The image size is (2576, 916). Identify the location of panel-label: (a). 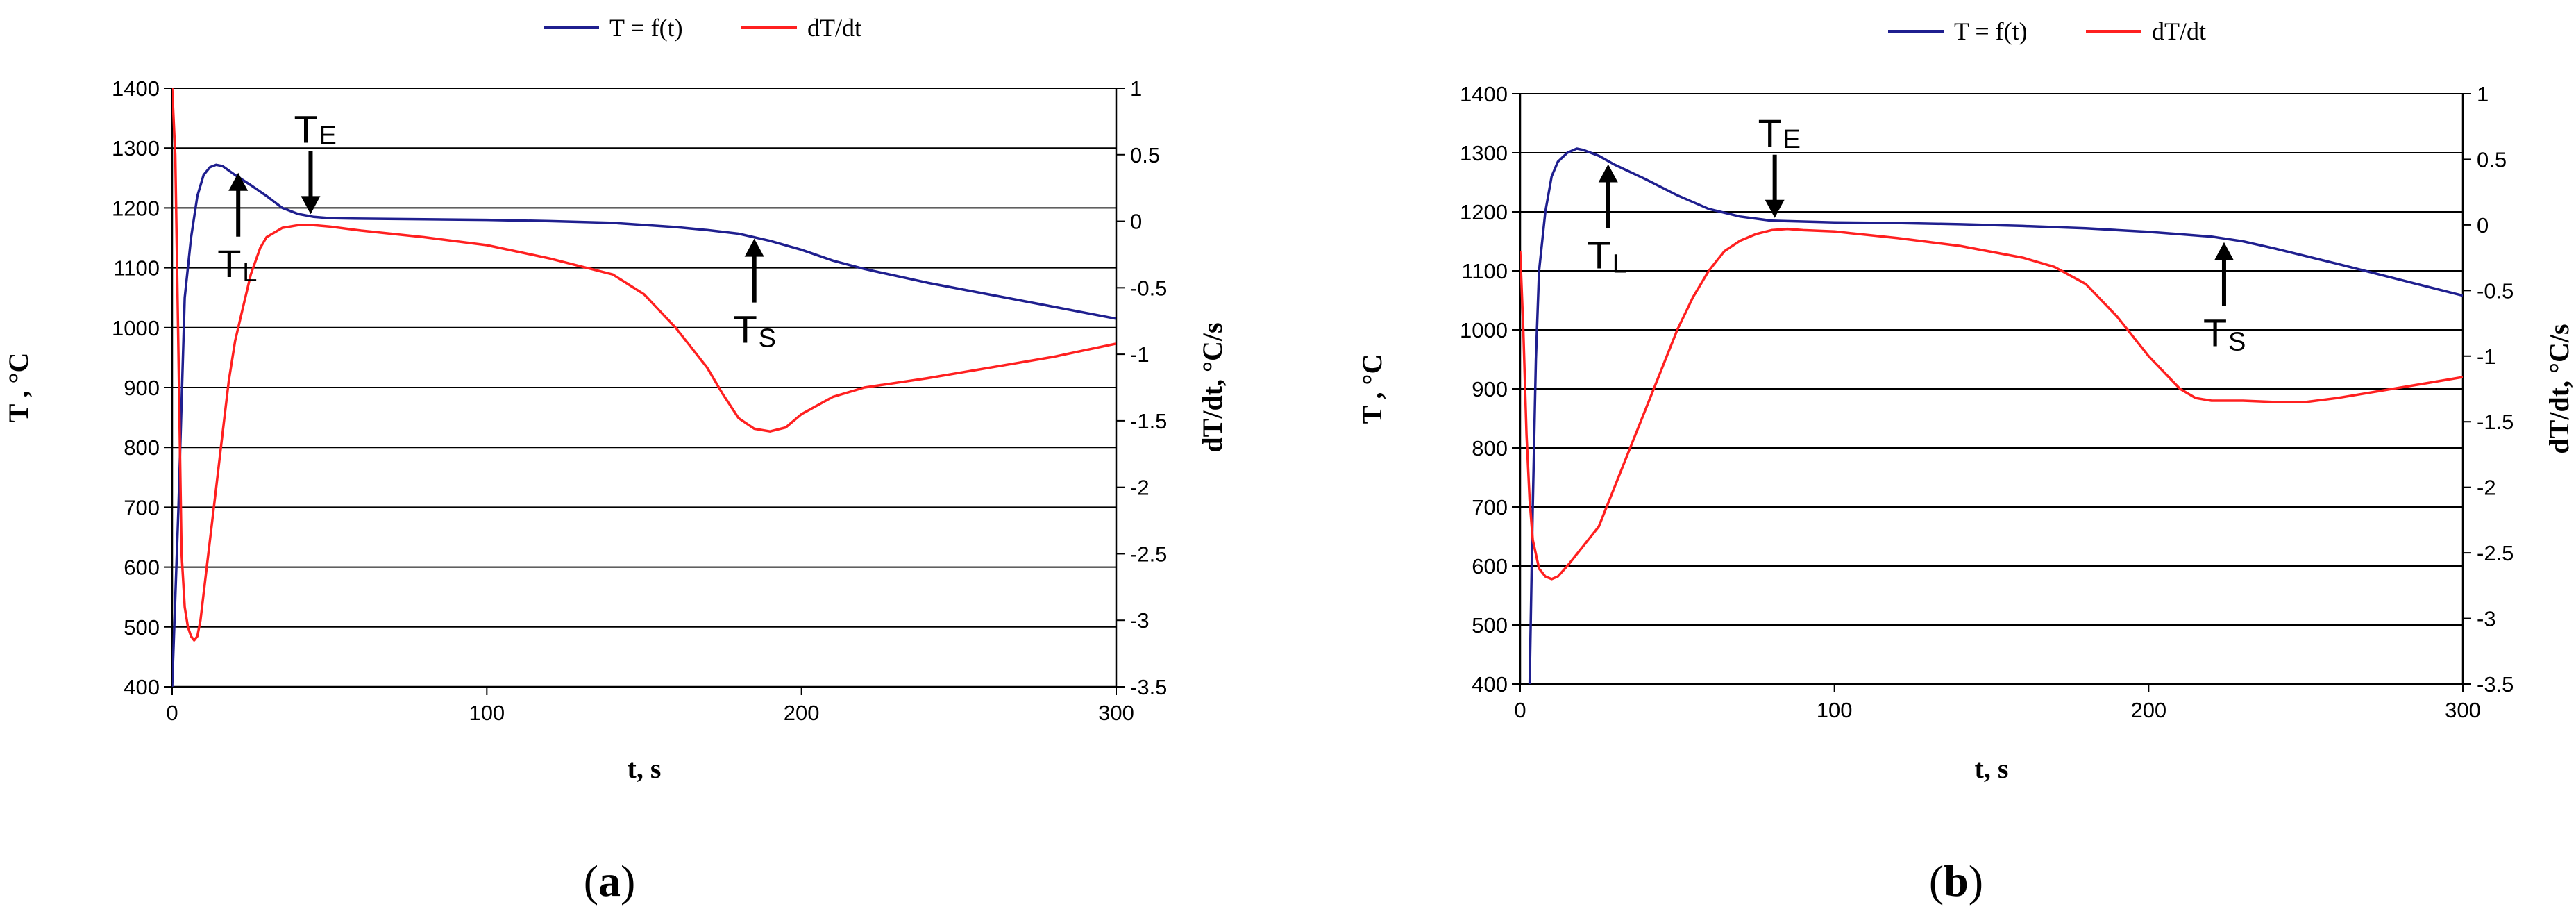
(610, 881).